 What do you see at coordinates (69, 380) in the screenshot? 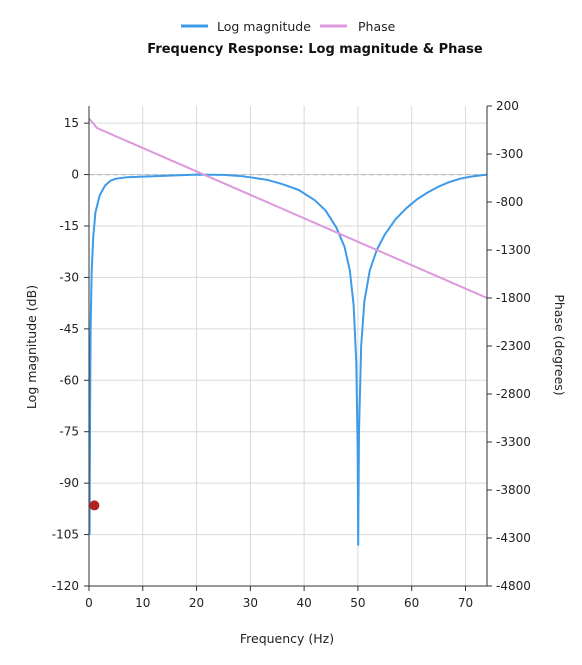
I see `y-tick-label: -60` at bounding box center [69, 380].